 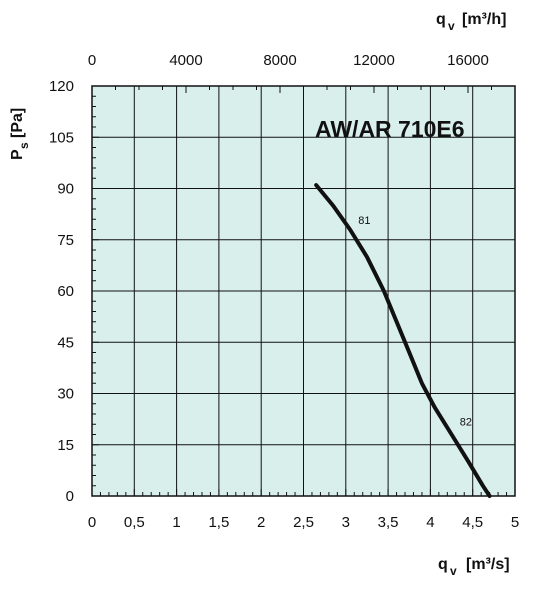 I want to click on x-tick-label: 3,5, so click(x=388, y=522).